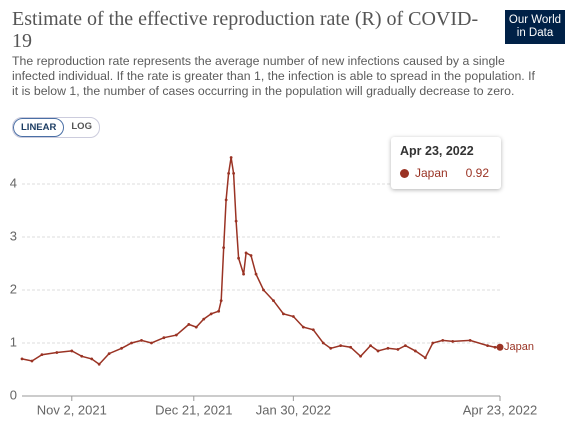 The height and width of the screenshot is (427, 577). What do you see at coordinates (477, 173) in the screenshot?
I see `tooltip-value: 0.92` at bounding box center [477, 173].